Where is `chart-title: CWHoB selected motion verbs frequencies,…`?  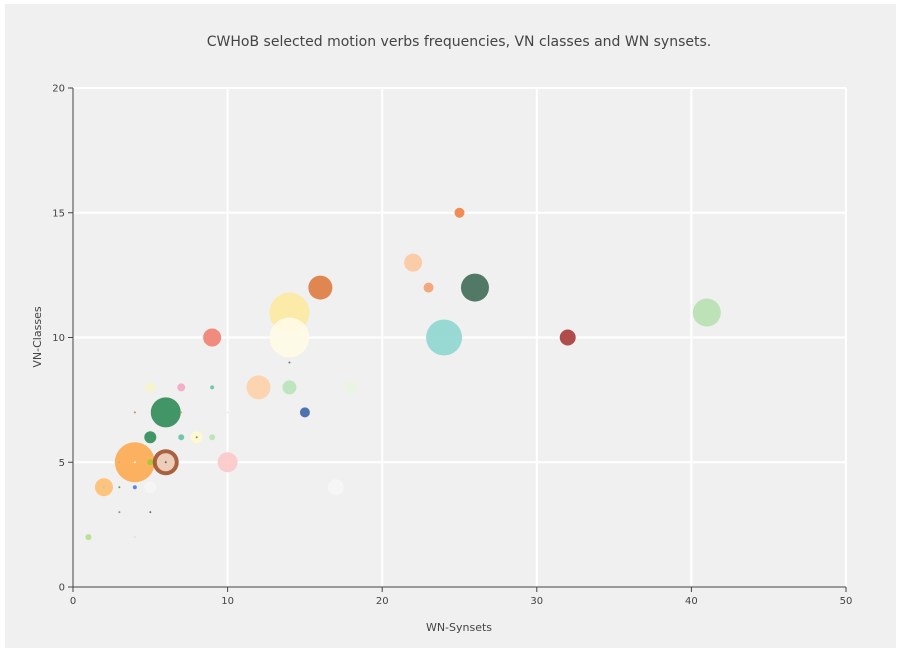 chart-title: CWHoB selected motion verbs frequencies,… is located at coordinates (459, 42).